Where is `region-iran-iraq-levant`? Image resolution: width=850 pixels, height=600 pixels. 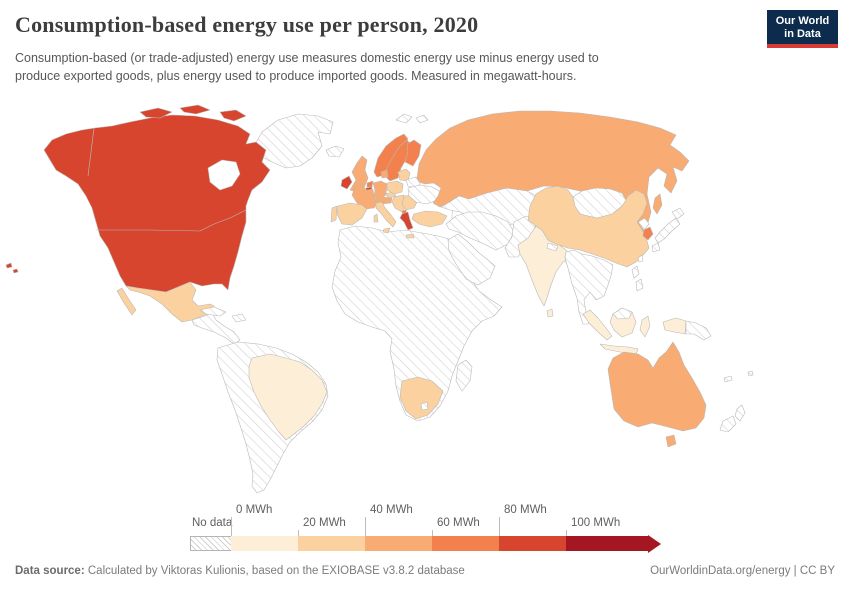 region-iran-iraq-levant is located at coordinates (480, 231).